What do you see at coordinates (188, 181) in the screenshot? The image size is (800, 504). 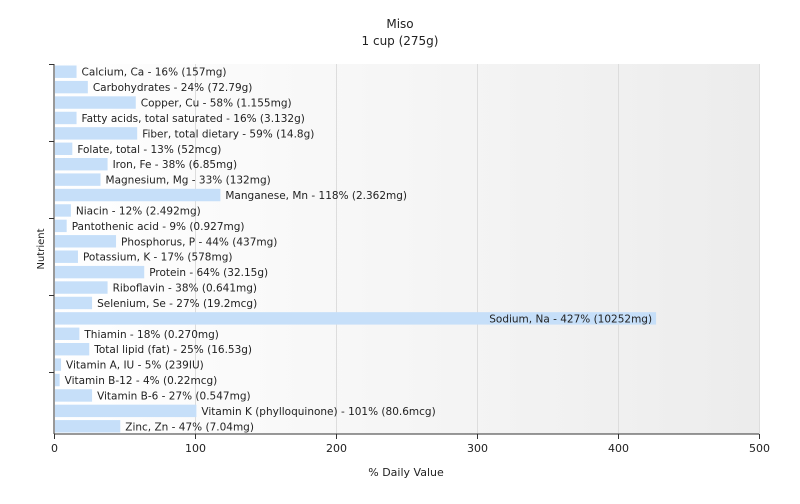 I see `bar-label: Magnesium, Mg - 33% (132mg)` at bounding box center [188, 181].